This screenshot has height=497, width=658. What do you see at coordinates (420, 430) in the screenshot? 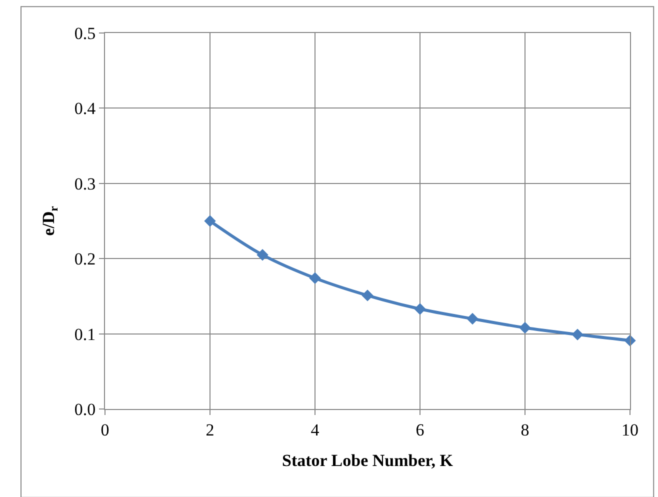
I see `x-tick-label: 6` at bounding box center [420, 430].